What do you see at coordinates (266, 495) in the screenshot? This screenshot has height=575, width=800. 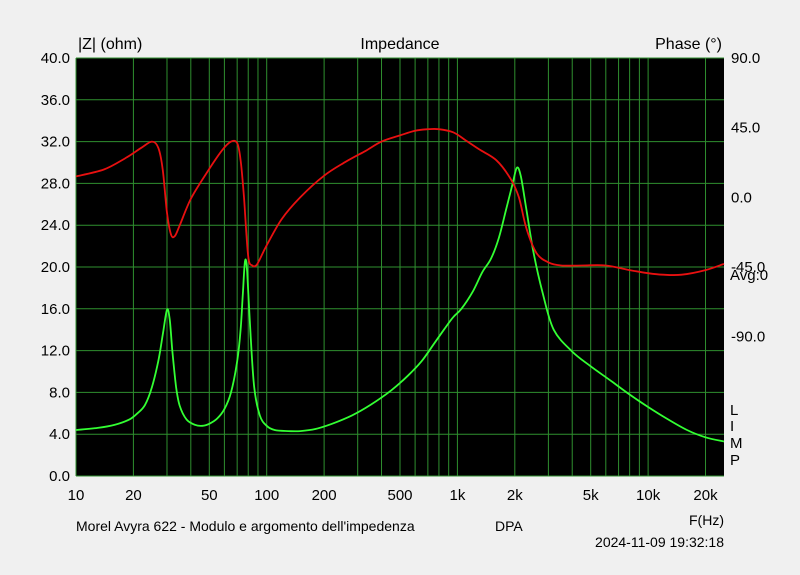 I see `x-tick-label-3: 100` at bounding box center [266, 495].